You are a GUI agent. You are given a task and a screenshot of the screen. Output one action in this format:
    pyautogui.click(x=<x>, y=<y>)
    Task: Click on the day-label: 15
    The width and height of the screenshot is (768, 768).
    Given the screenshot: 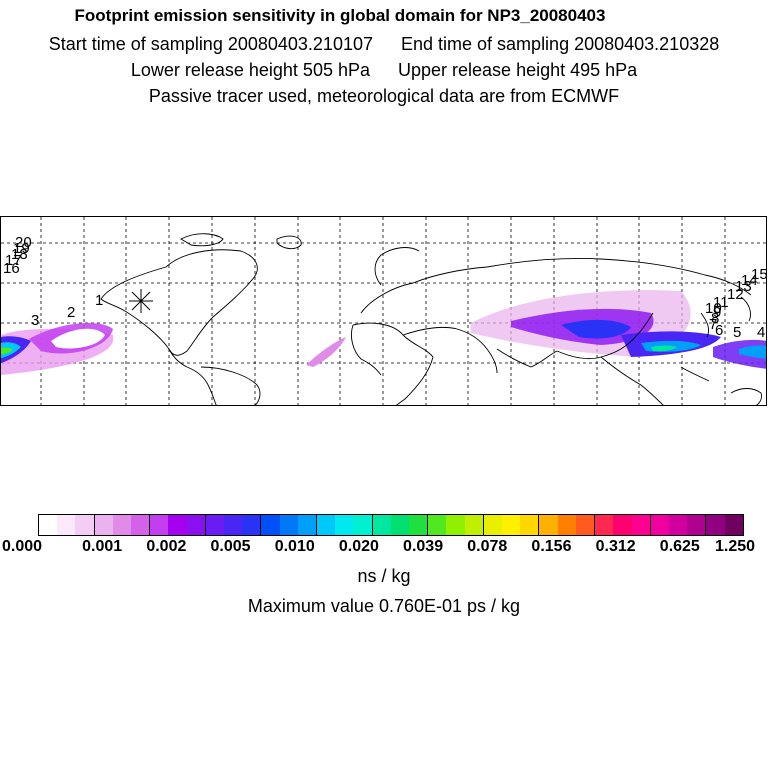 What is the action you would take?
    pyautogui.click(x=759, y=274)
    